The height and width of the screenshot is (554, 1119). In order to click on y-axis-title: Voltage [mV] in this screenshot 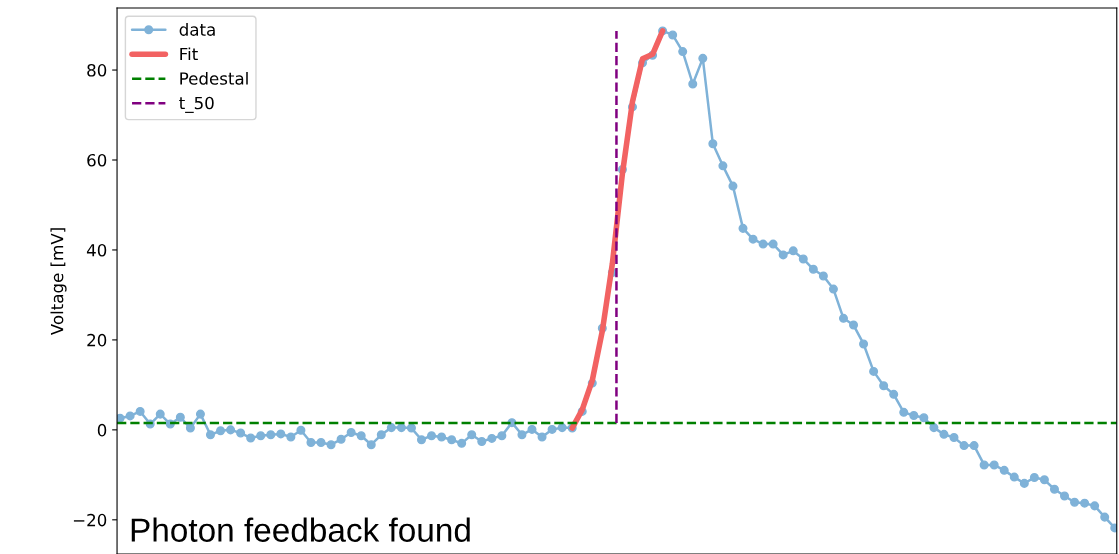, I will do `click(58, 282)`.